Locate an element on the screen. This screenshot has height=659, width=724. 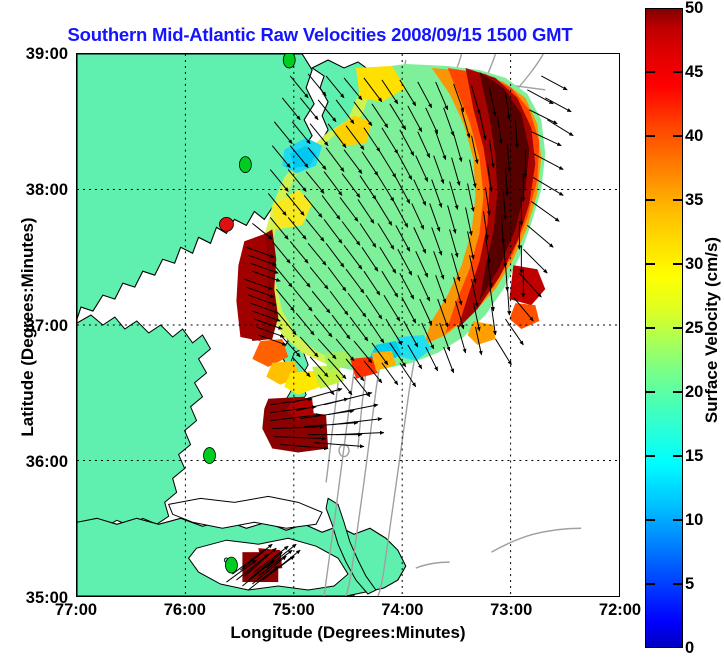
colorbar-tick-label: 10 is located at coordinates (694, 520).